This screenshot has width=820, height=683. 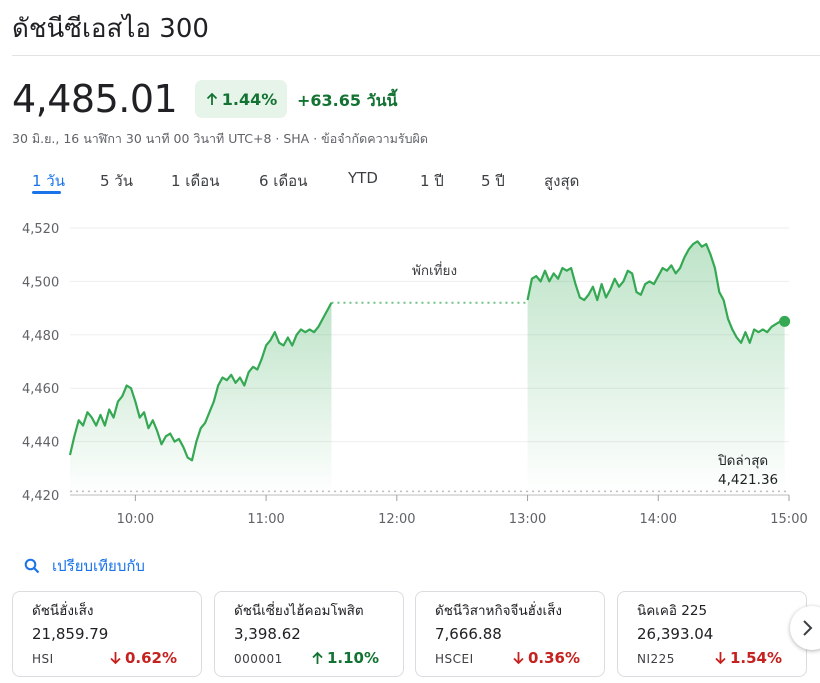 I want to click on compare-button: เปรียบเทียบกับ, so click(x=84, y=566).